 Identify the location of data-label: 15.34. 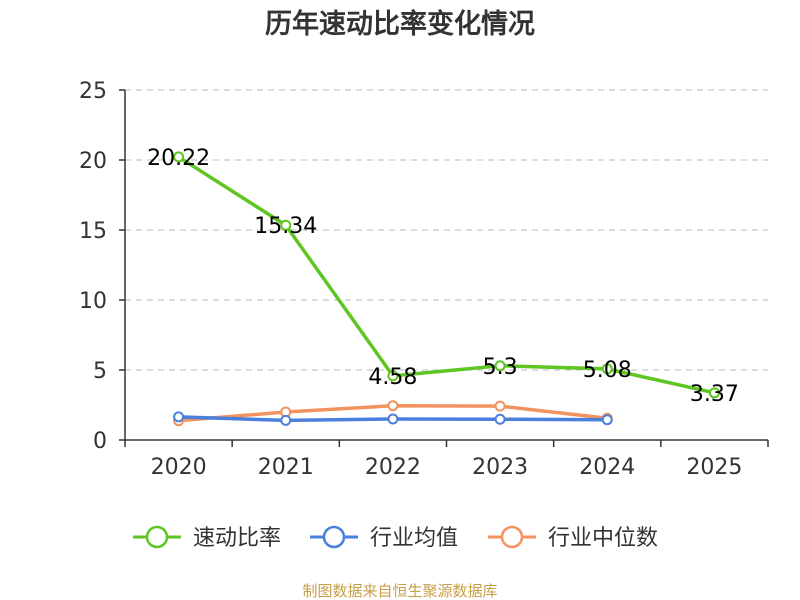
(285, 226).